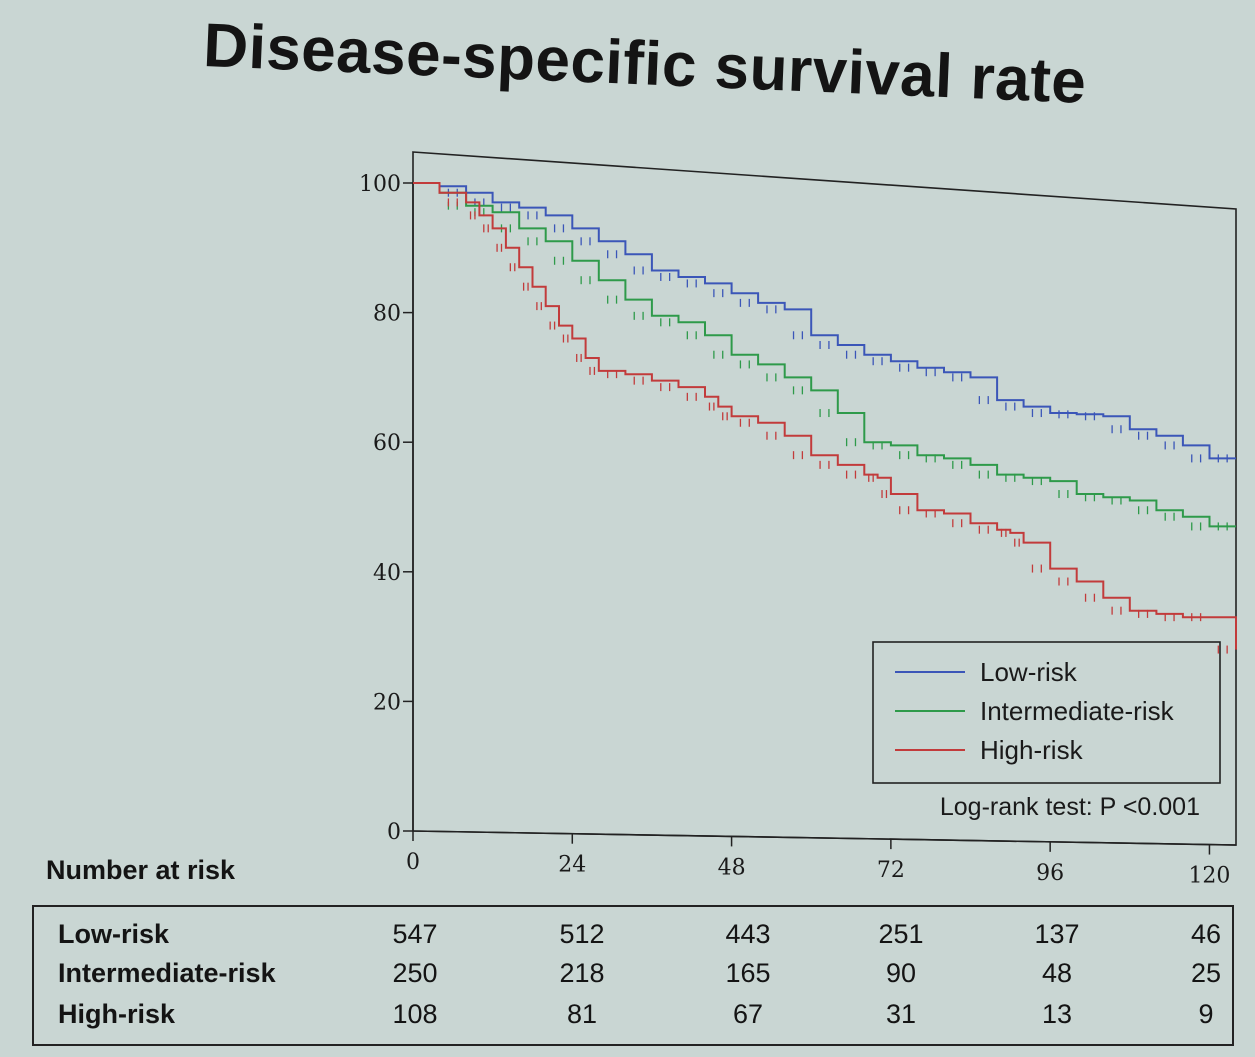 This screenshot has width=1255, height=1057. Describe the element at coordinates (732, 867) in the screenshot. I see `x-tick-label: 48` at that location.